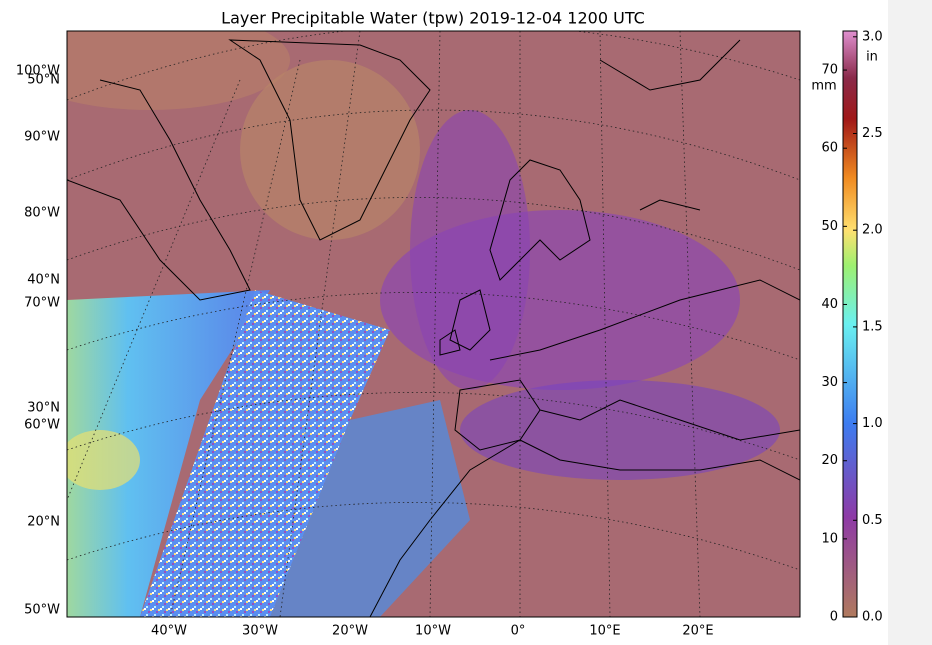  What do you see at coordinates (829, 460) in the screenshot?
I see `colorbar-left-tick-label: 20` at bounding box center [829, 460].